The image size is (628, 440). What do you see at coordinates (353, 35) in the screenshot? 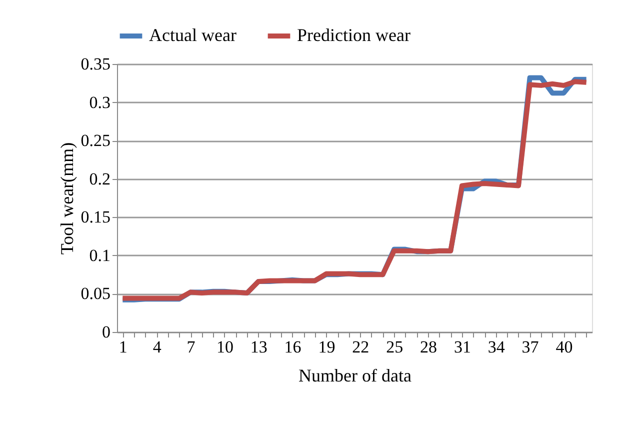
I see `legend-label: Prediction wear` at bounding box center [353, 35].